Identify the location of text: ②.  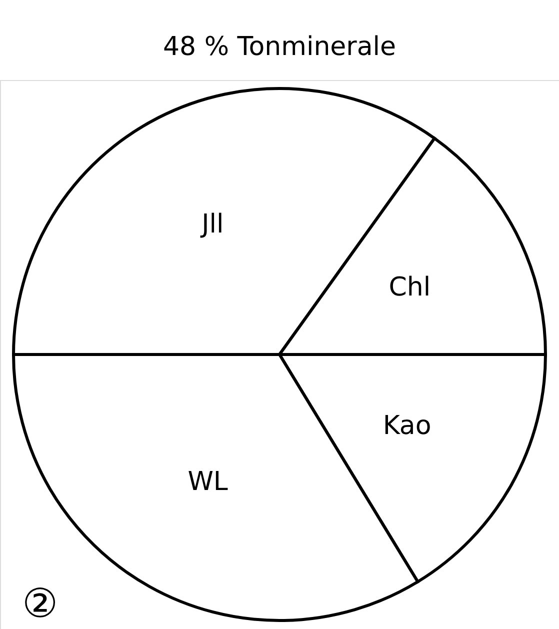
(40, 604).